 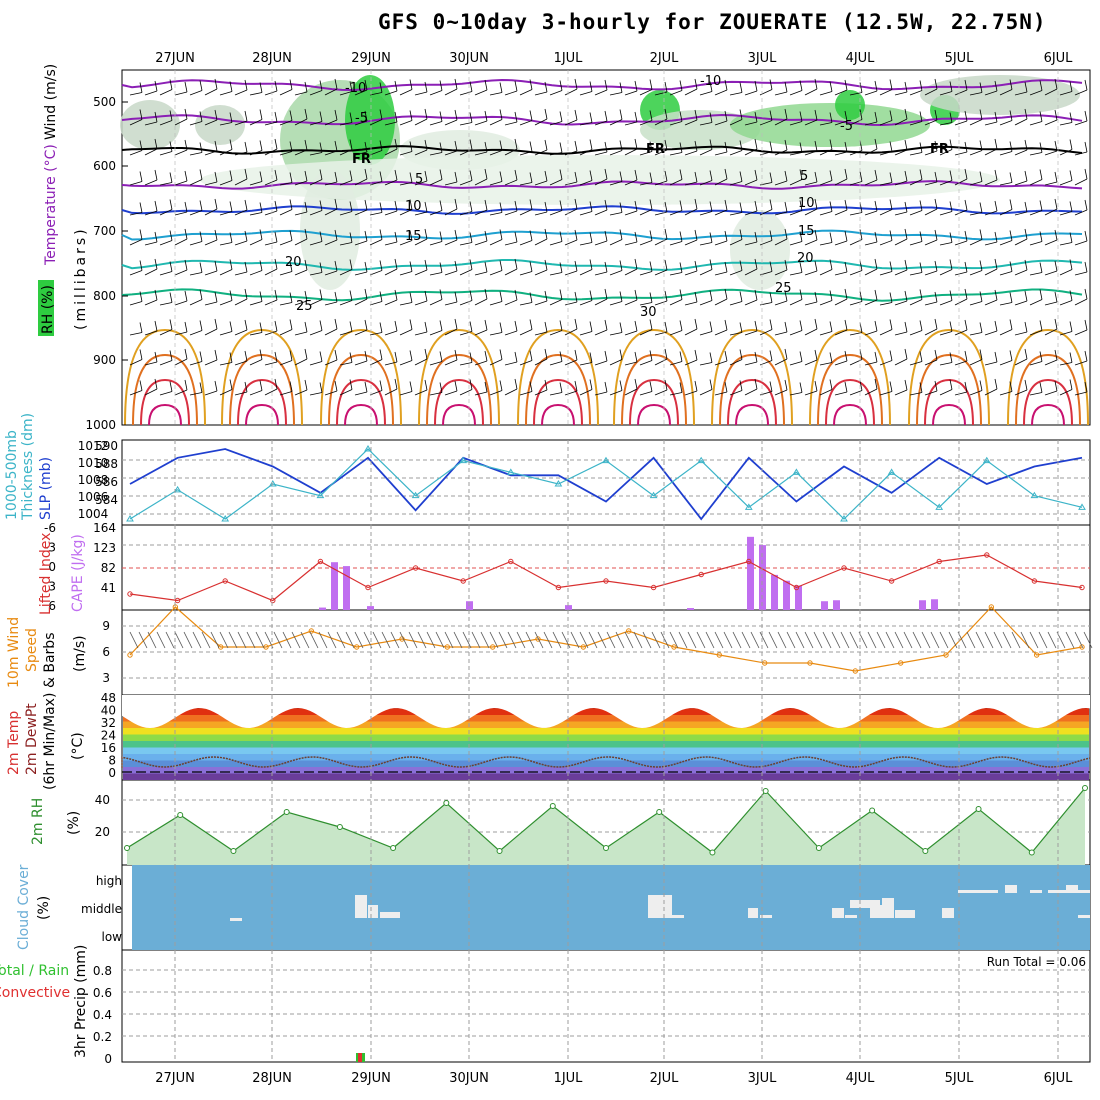 I want to click on temperature-contour, so click(x=602, y=265).